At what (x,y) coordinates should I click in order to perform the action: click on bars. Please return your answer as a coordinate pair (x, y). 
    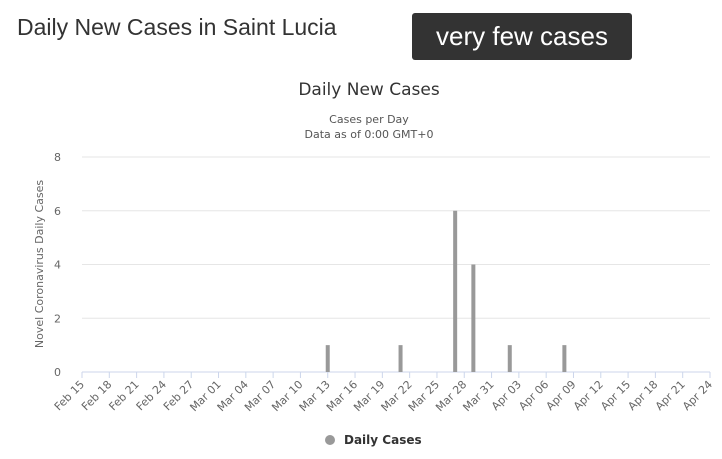
    Looking at the image, I should click on (446, 291).